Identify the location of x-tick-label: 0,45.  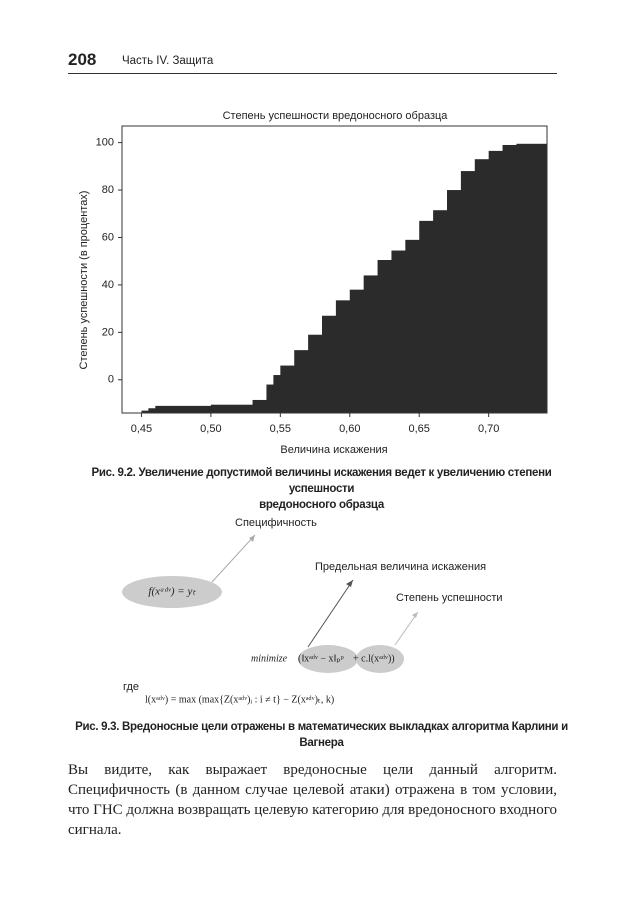
(141, 429).